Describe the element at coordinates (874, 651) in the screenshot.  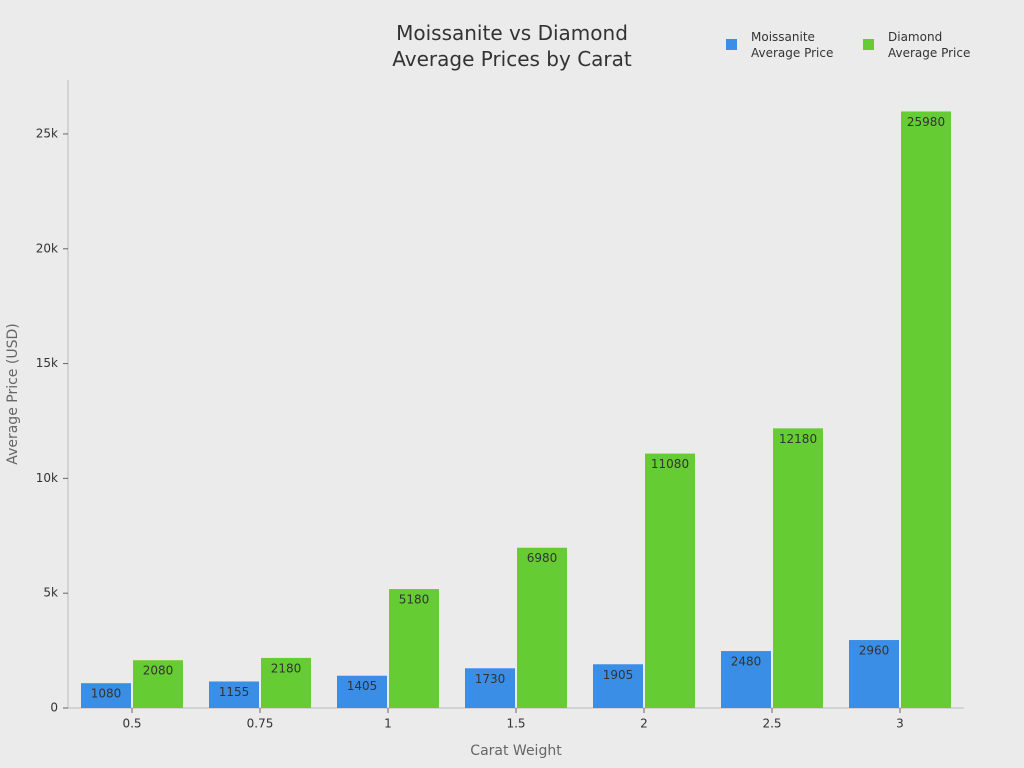
I see `data-label: 2960` at that location.